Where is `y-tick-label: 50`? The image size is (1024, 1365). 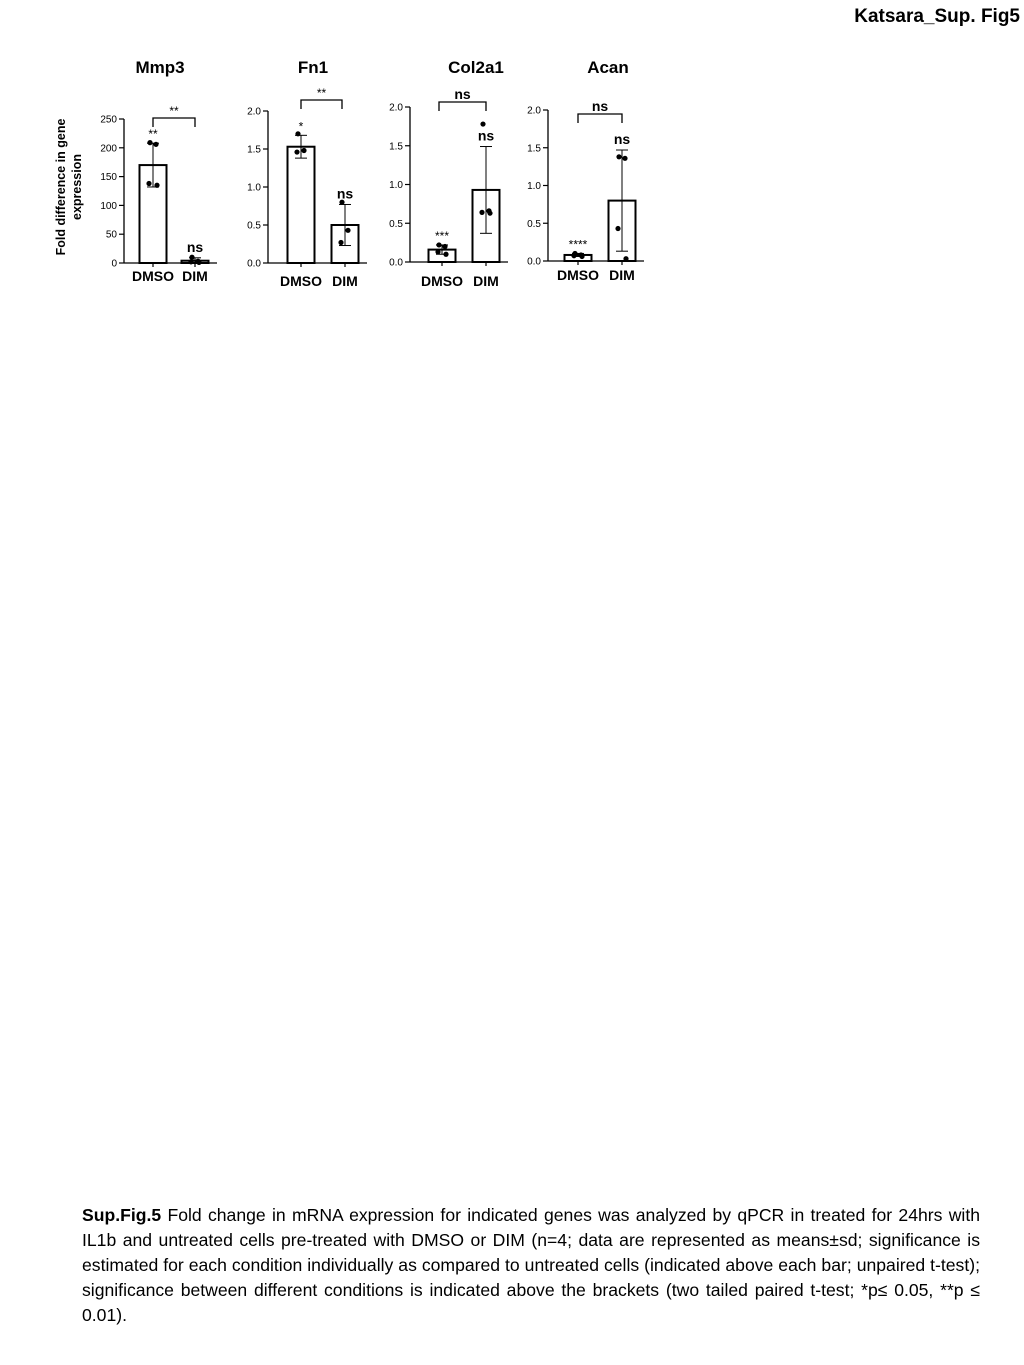 y-tick-label: 50 is located at coordinates (112, 235).